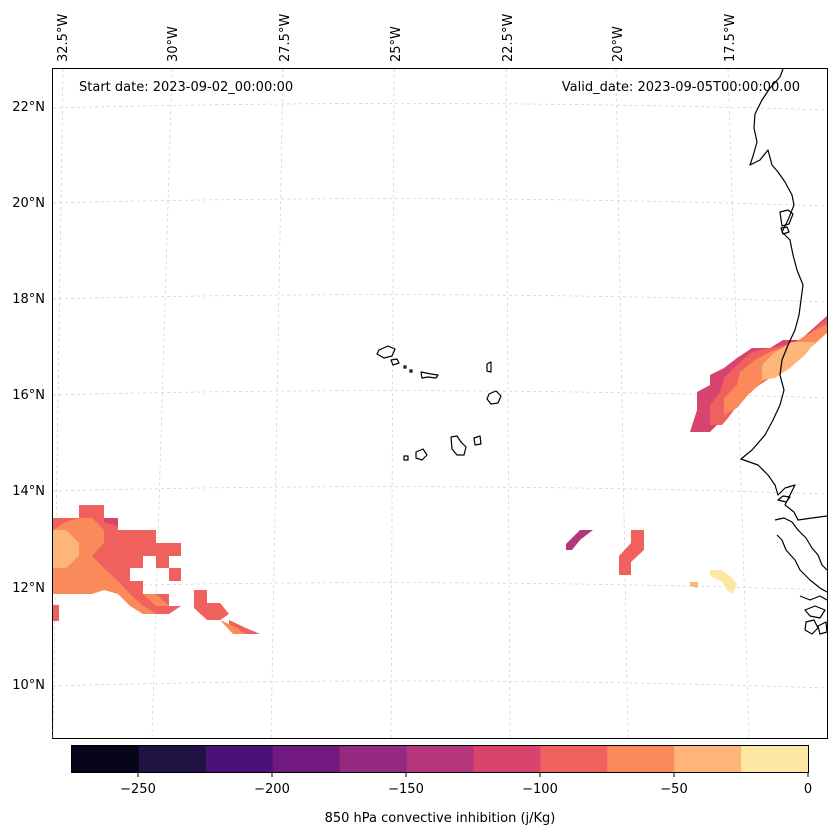 This screenshot has height=836, width=837. Describe the element at coordinates (618, 44) in the screenshot. I see `lon-label: 20°W` at that location.